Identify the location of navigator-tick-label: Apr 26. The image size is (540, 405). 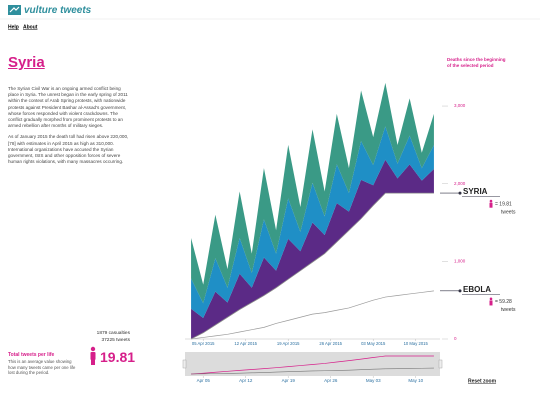
(331, 380).